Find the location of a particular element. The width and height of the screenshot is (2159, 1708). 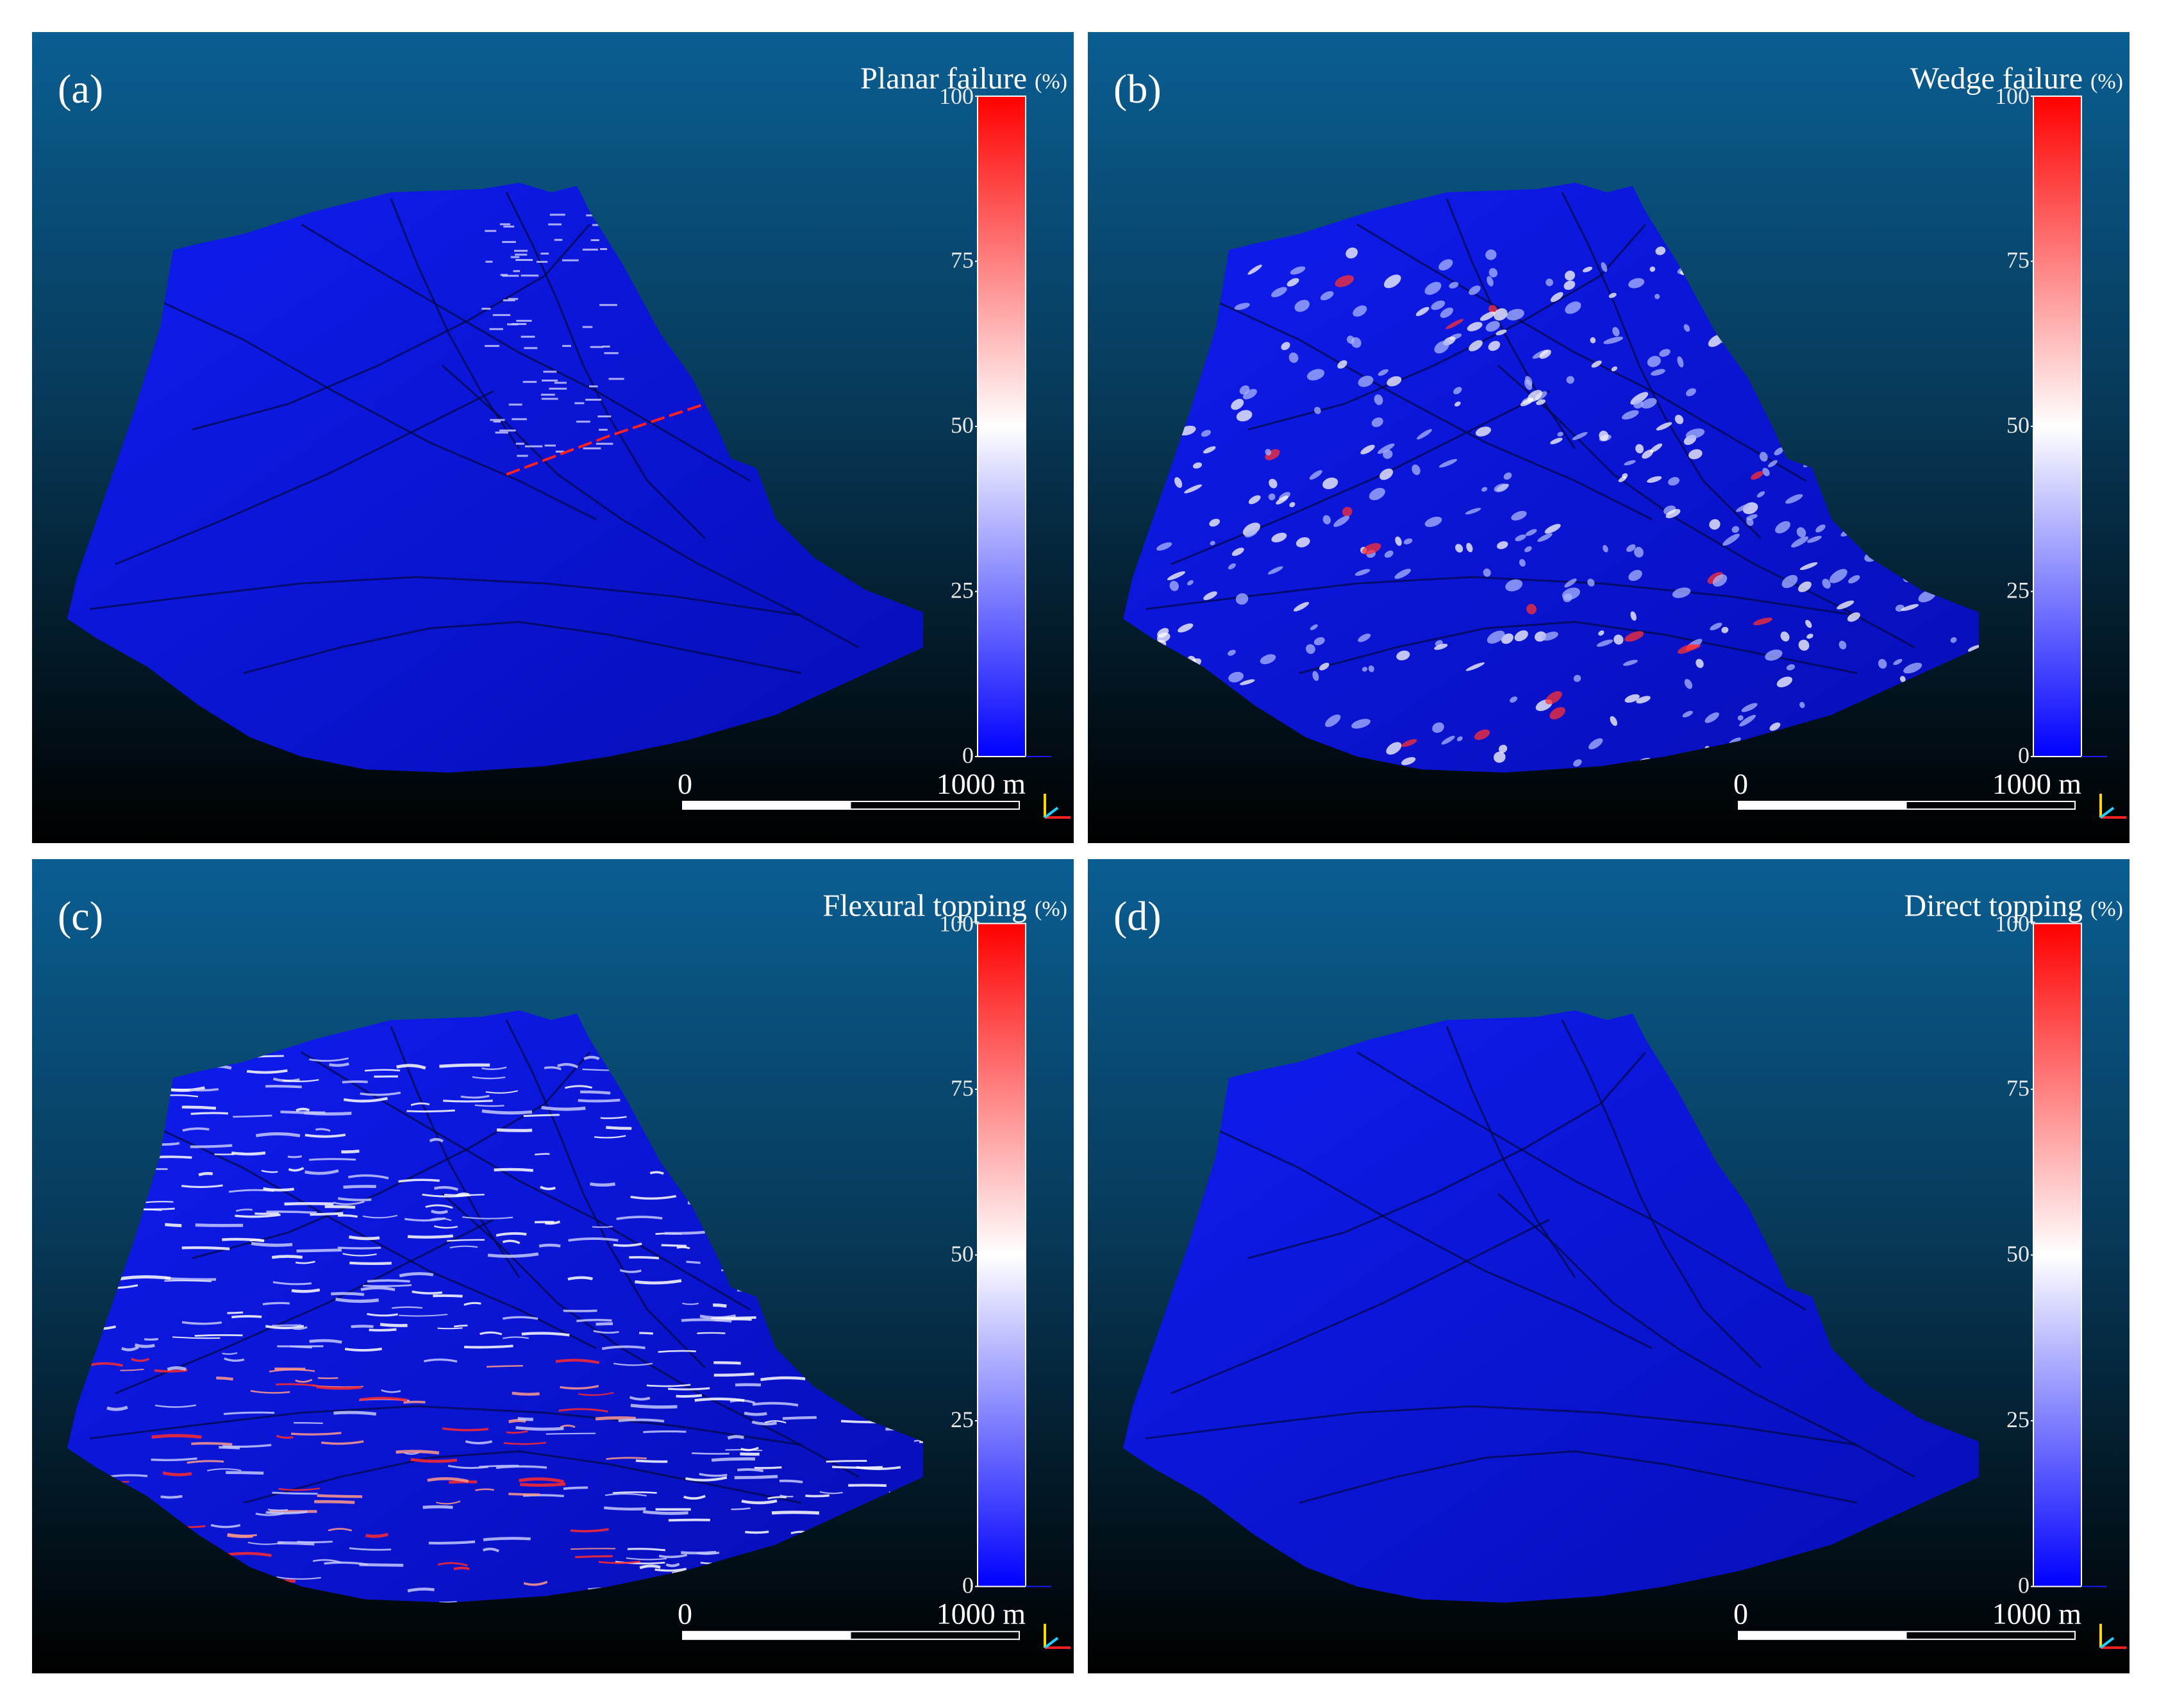

failure-pattern-planar is located at coordinates (593, 344).